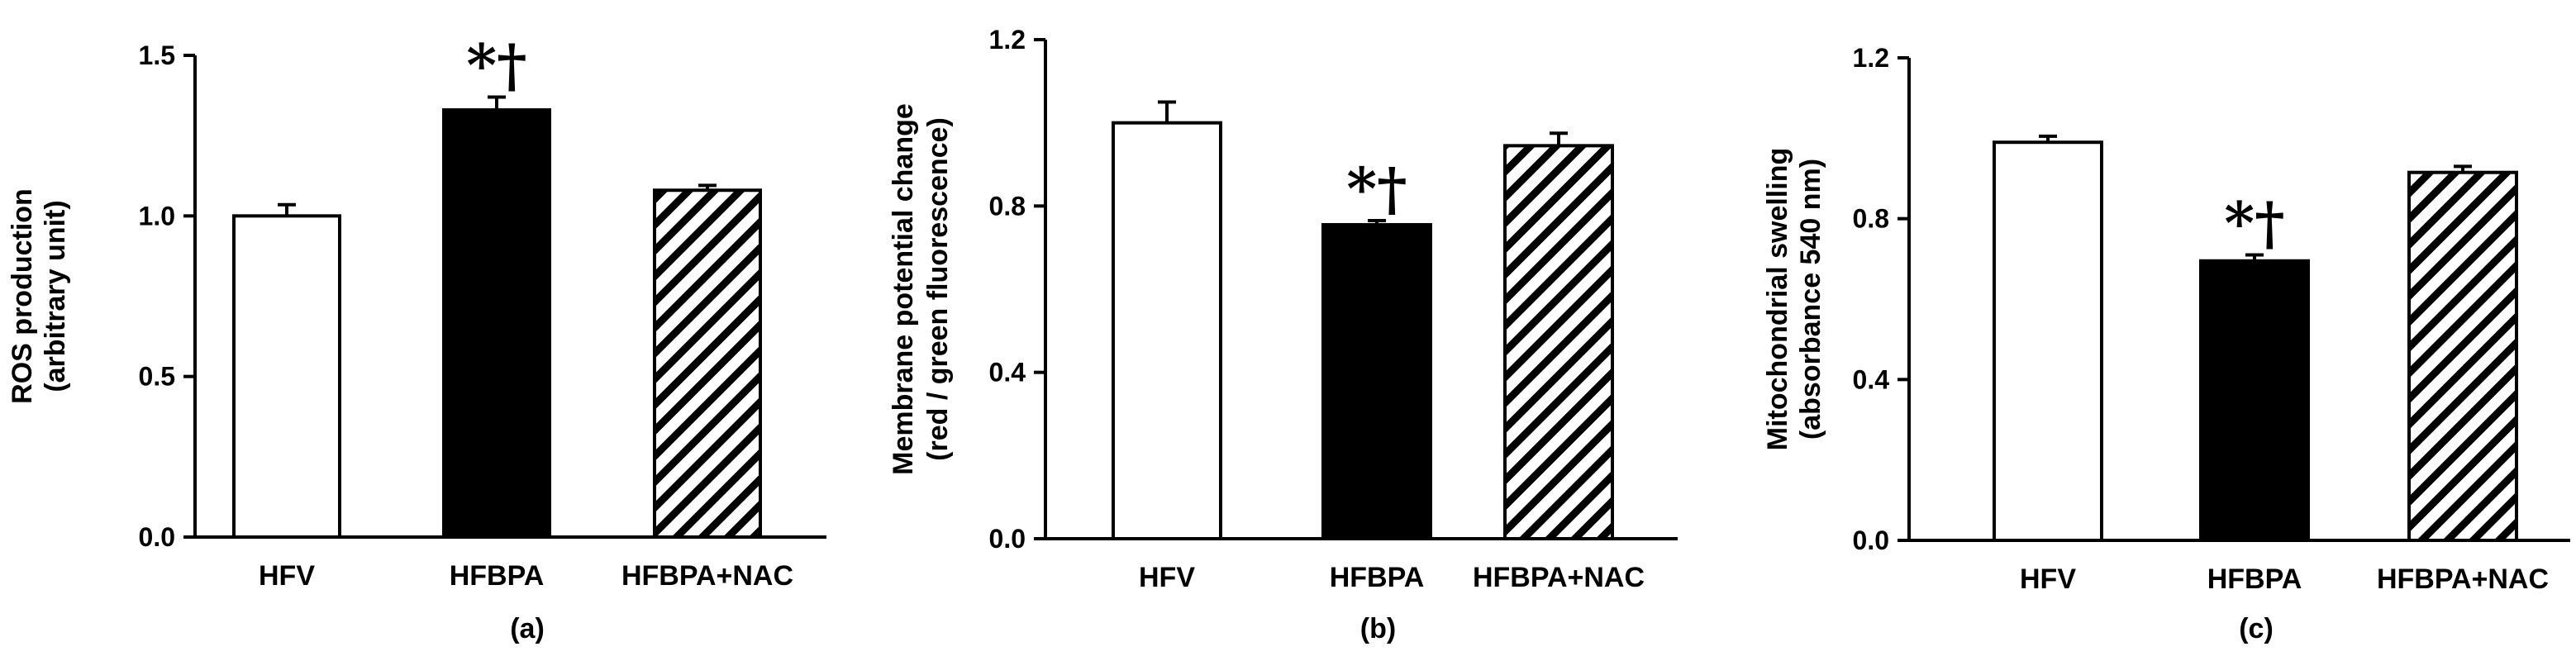 The height and width of the screenshot is (661, 2576). I want to click on panel-label: (b), so click(1378, 629).